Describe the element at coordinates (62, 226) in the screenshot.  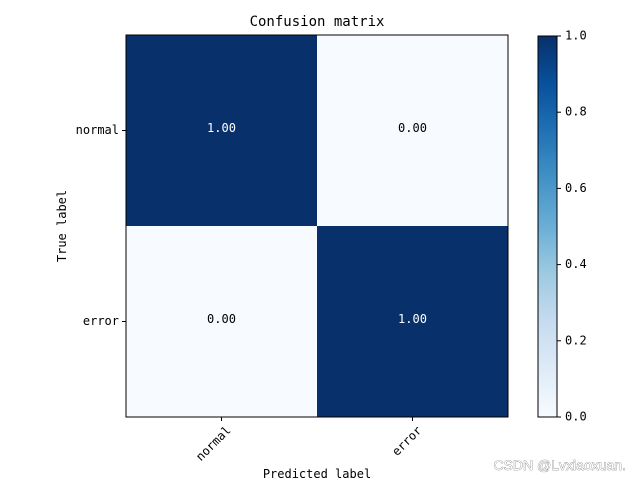
I see `y-axis-label: True label` at that location.